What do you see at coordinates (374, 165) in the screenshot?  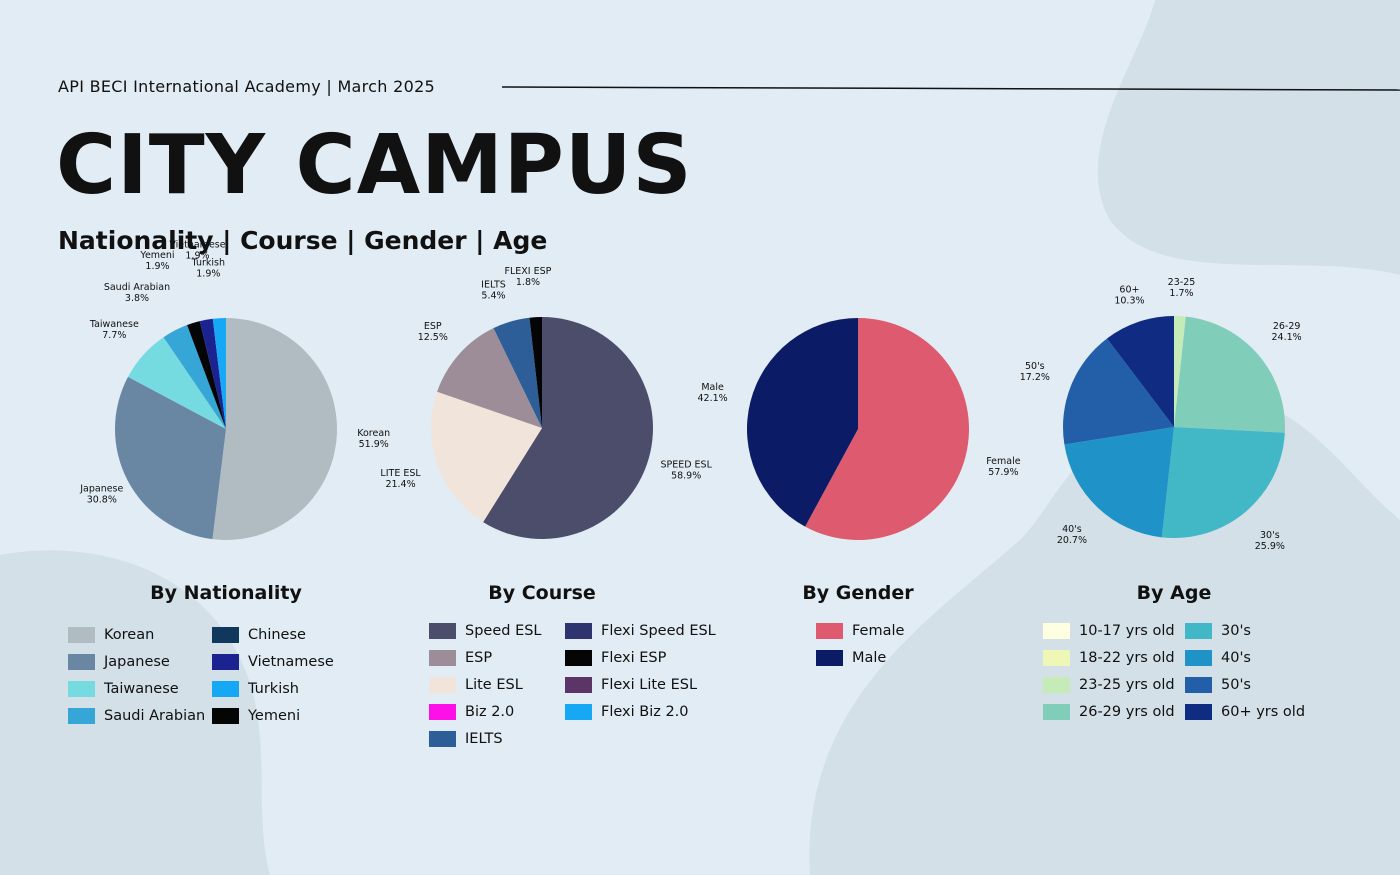 I see `page-title: CITY CAMPUS` at bounding box center [374, 165].